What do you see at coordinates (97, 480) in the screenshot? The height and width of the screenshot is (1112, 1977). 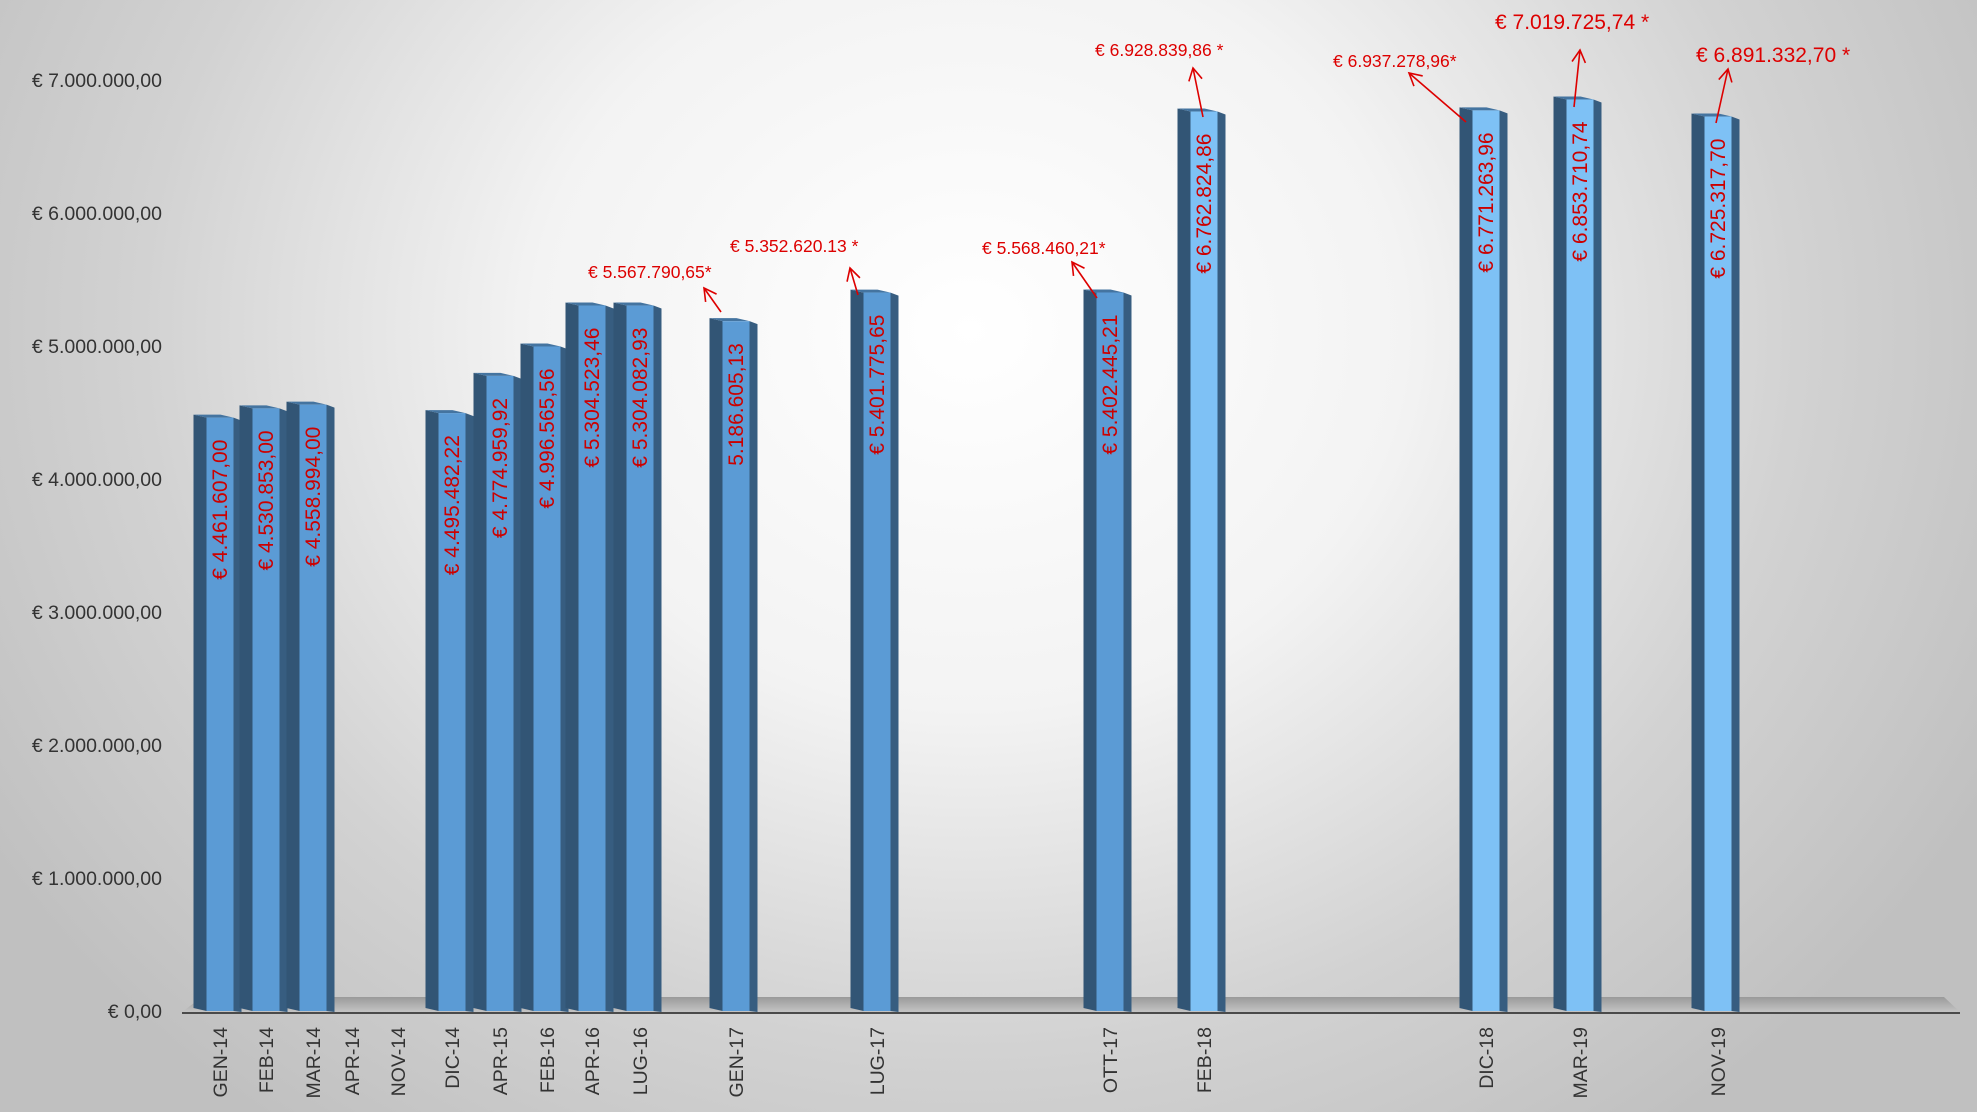 I see `y-tick-label: € 4.000.000,00` at bounding box center [97, 480].